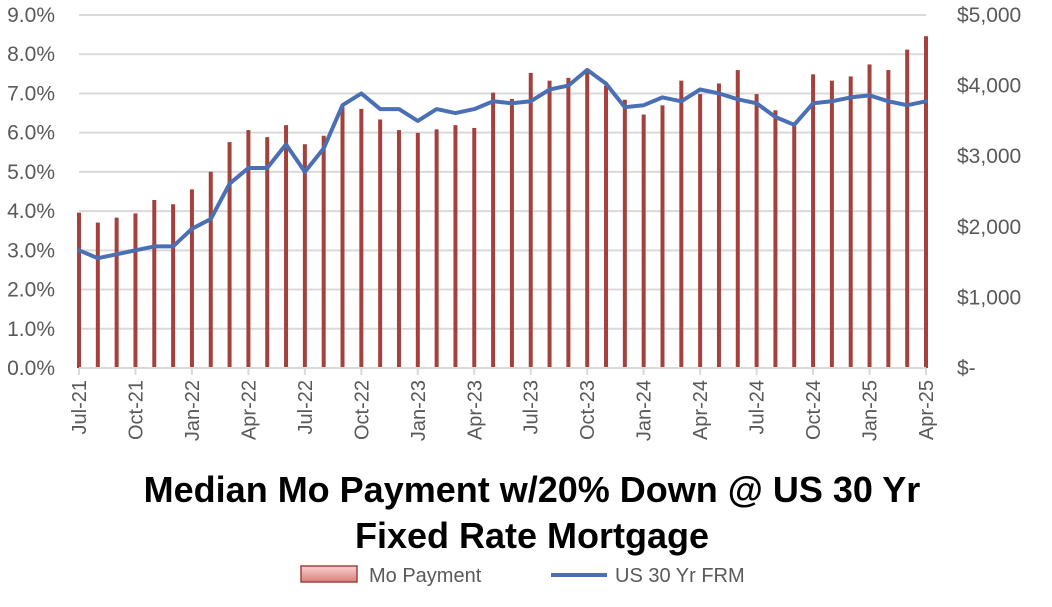  Describe the element at coordinates (966, 368) in the screenshot. I see `y-right-tick-label: $-` at that location.